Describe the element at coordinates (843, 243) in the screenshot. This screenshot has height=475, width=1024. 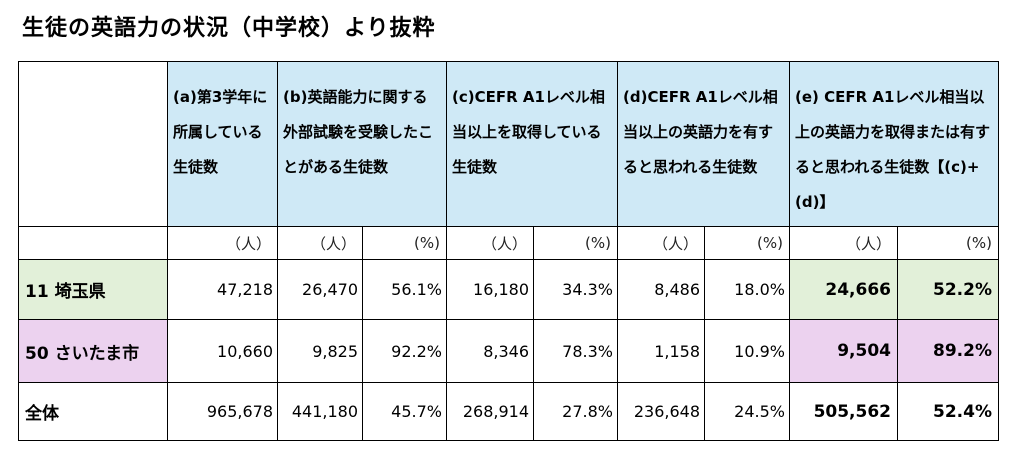
I see `unit-e-people: （人）` at that location.